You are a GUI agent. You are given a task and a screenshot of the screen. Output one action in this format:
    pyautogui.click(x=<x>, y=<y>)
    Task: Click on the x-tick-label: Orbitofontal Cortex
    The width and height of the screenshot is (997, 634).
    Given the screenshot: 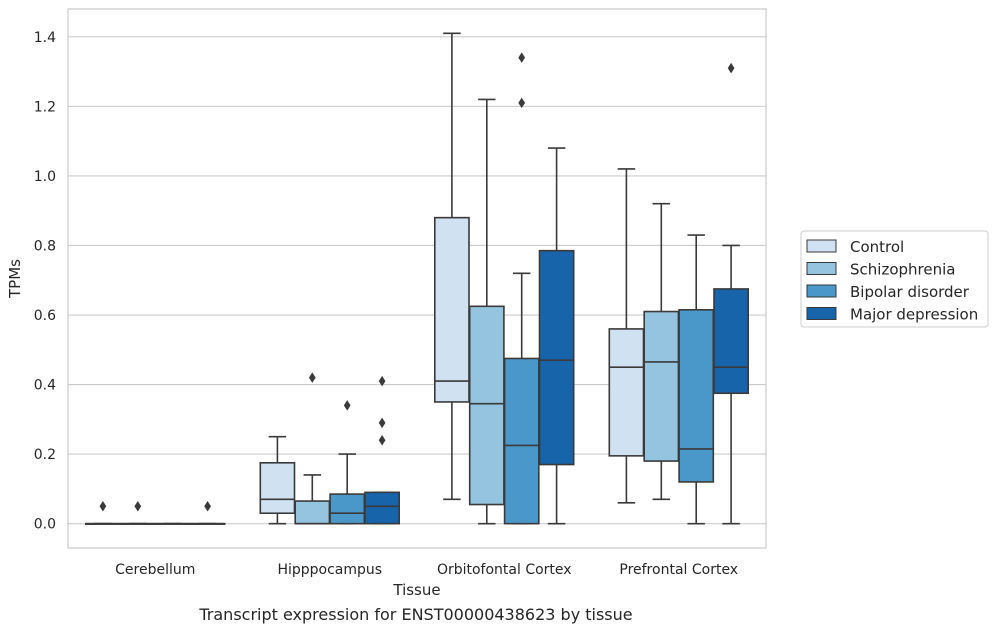 What is the action you would take?
    pyautogui.click(x=504, y=570)
    